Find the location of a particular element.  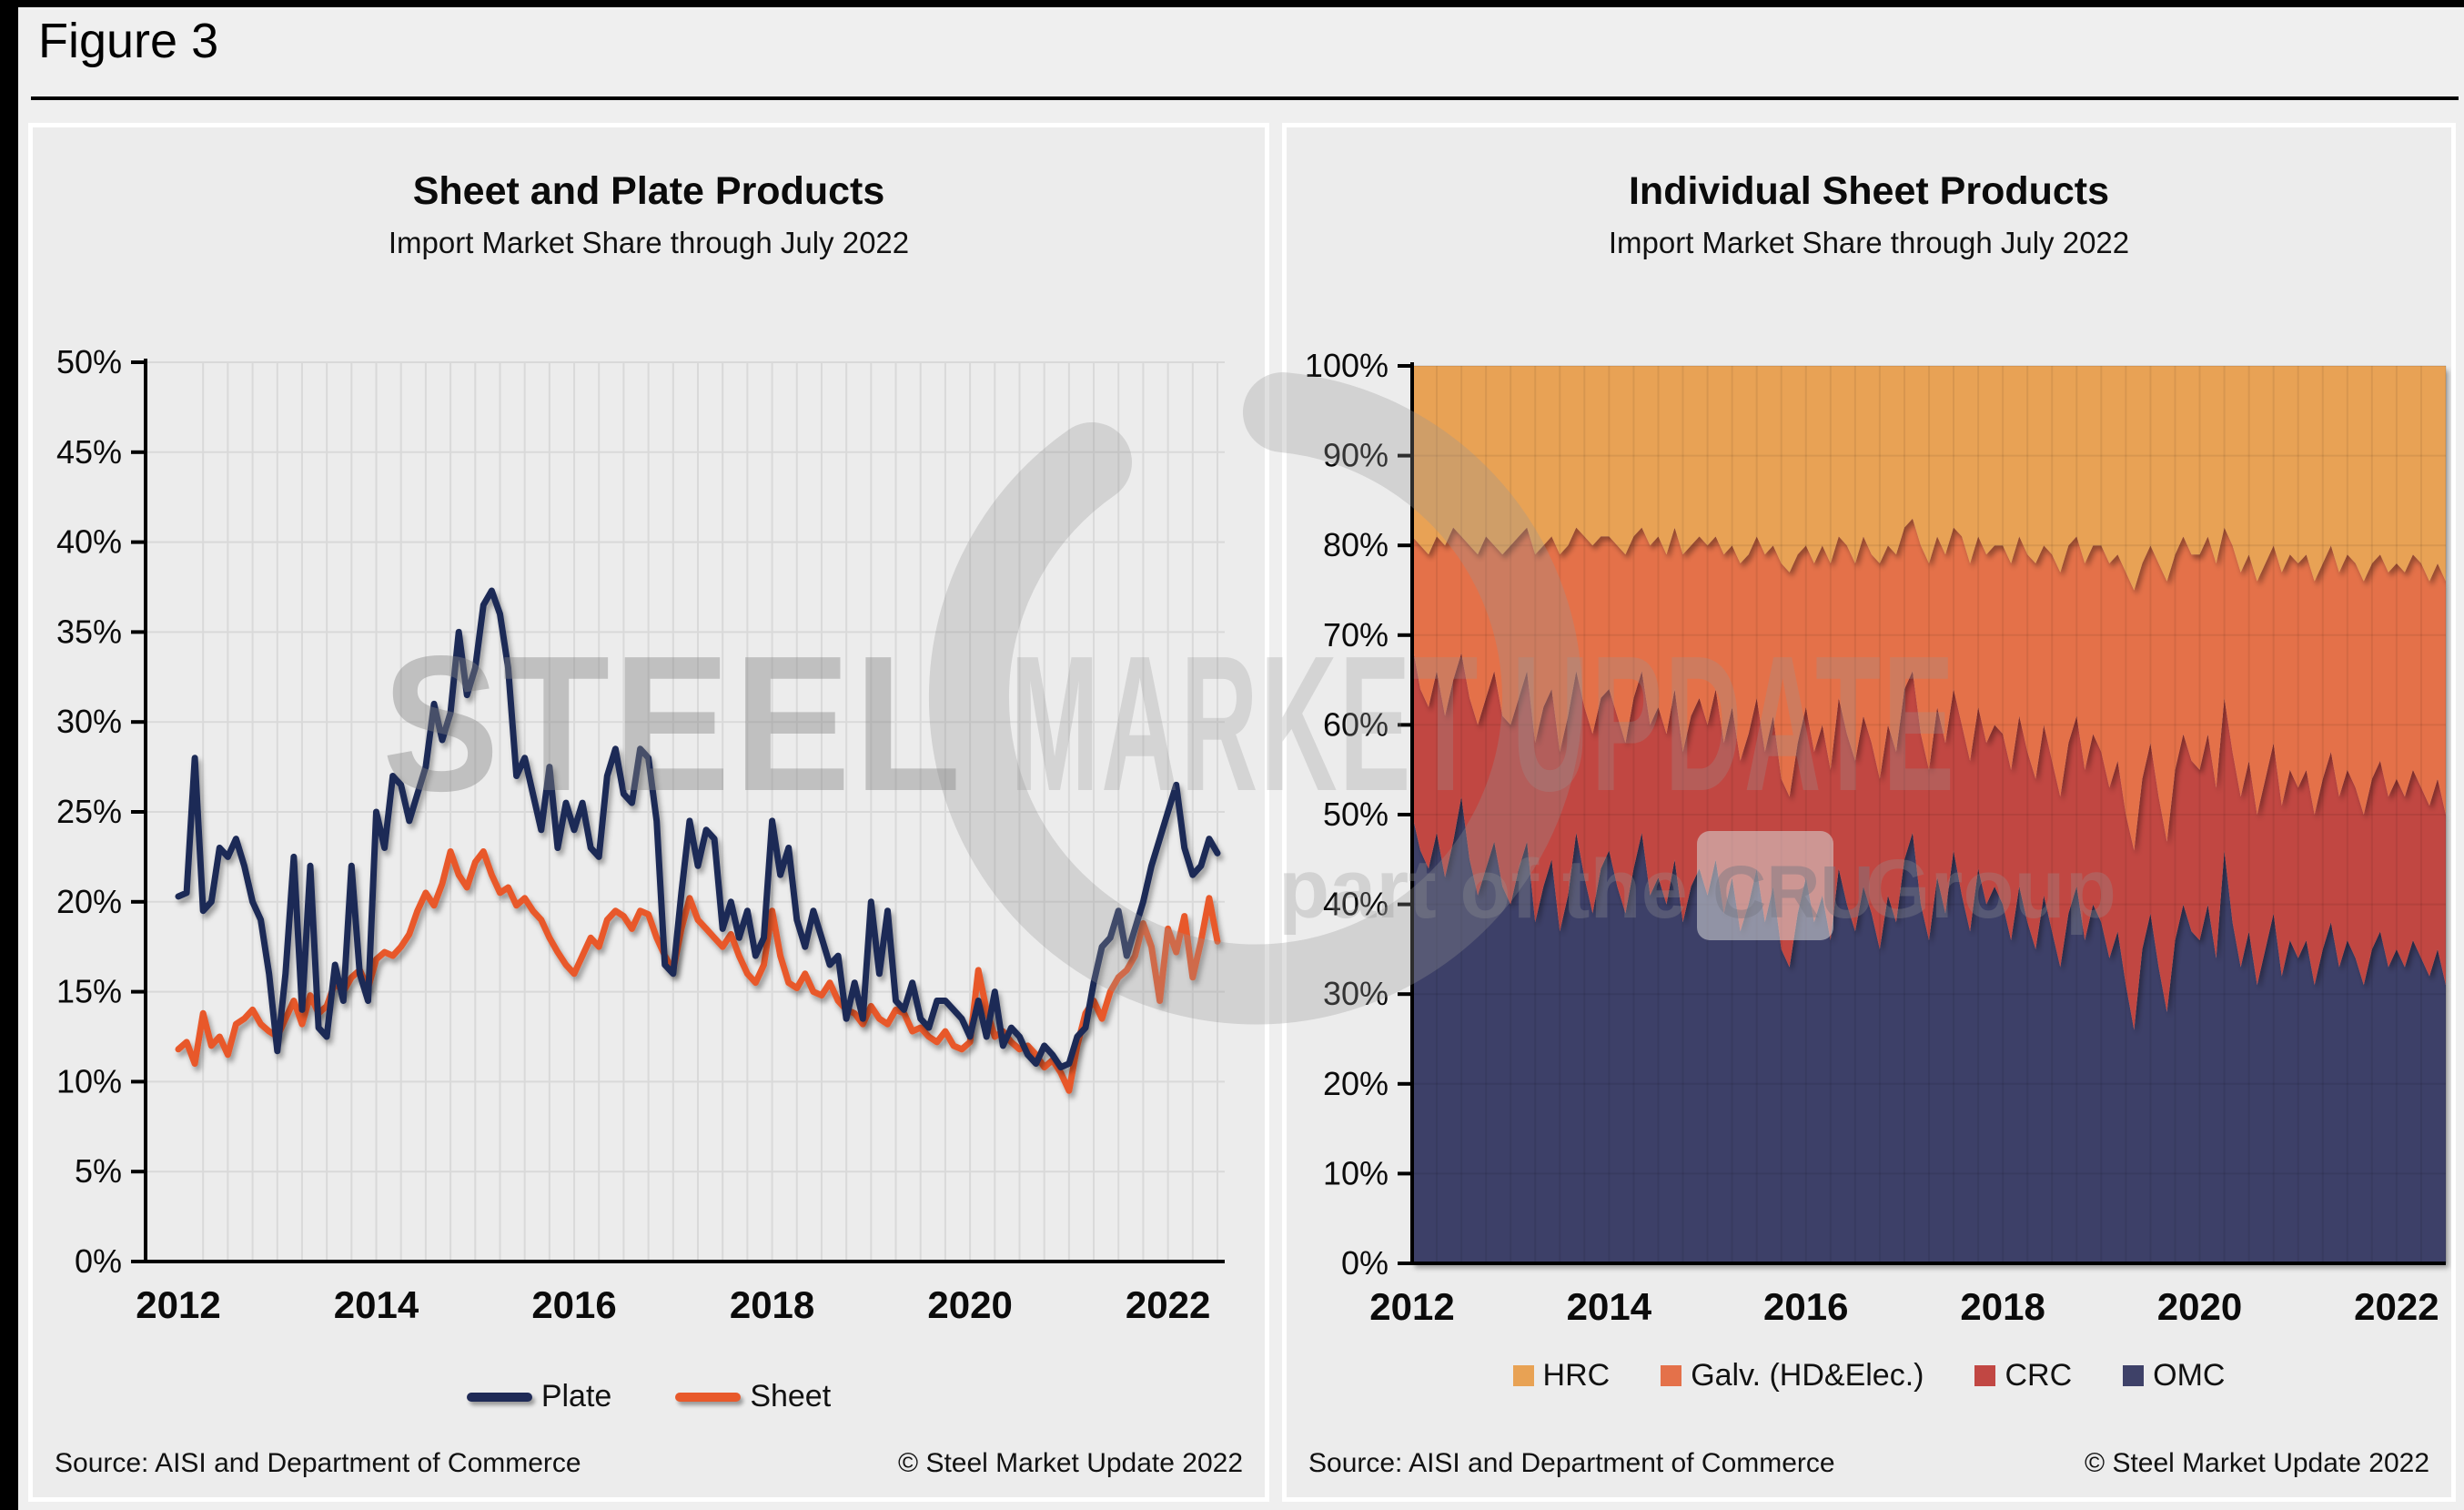

y-tick-label: 35% is located at coordinates (89, 632).